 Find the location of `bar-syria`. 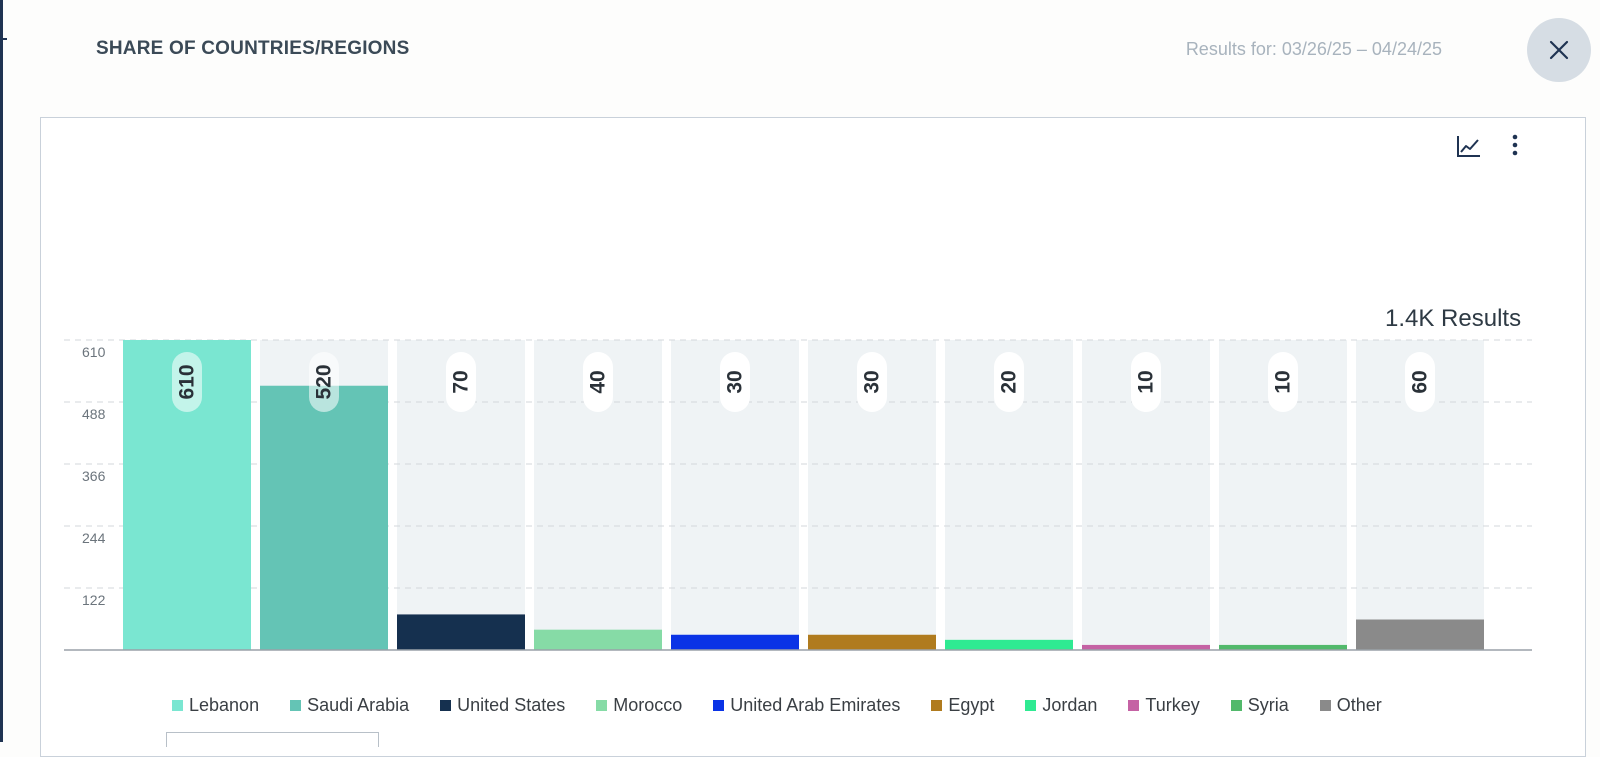

bar-syria is located at coordinates (1283, 647).